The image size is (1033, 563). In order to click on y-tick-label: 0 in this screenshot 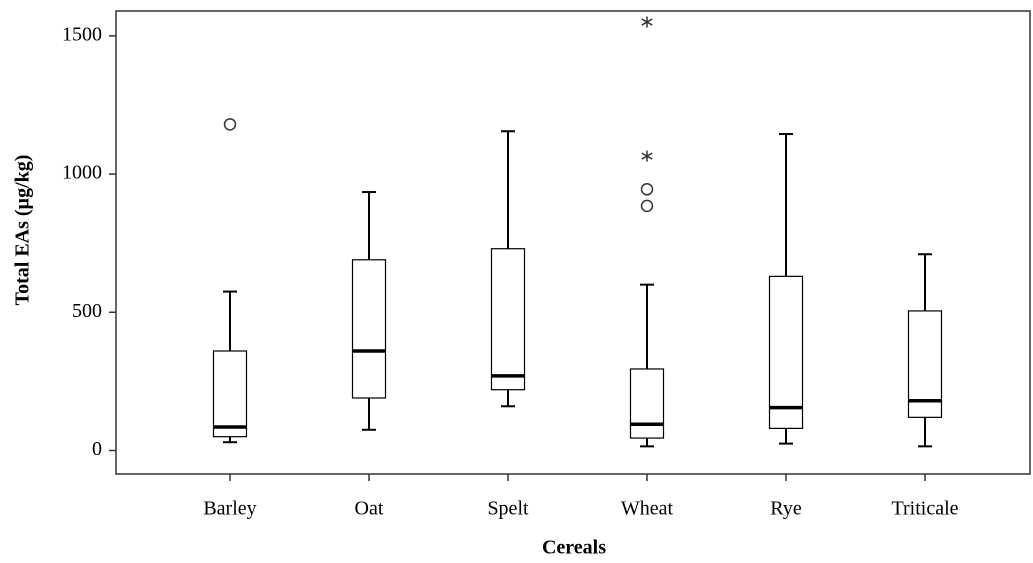, I will do `click(97, 449)`.